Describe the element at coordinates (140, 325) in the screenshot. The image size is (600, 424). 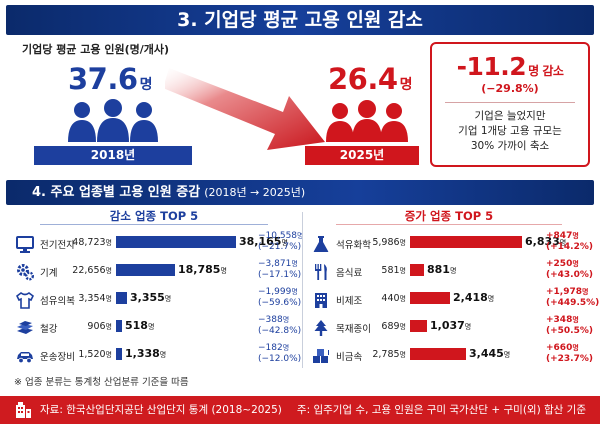
I see `value-2025: 518명` at that location.